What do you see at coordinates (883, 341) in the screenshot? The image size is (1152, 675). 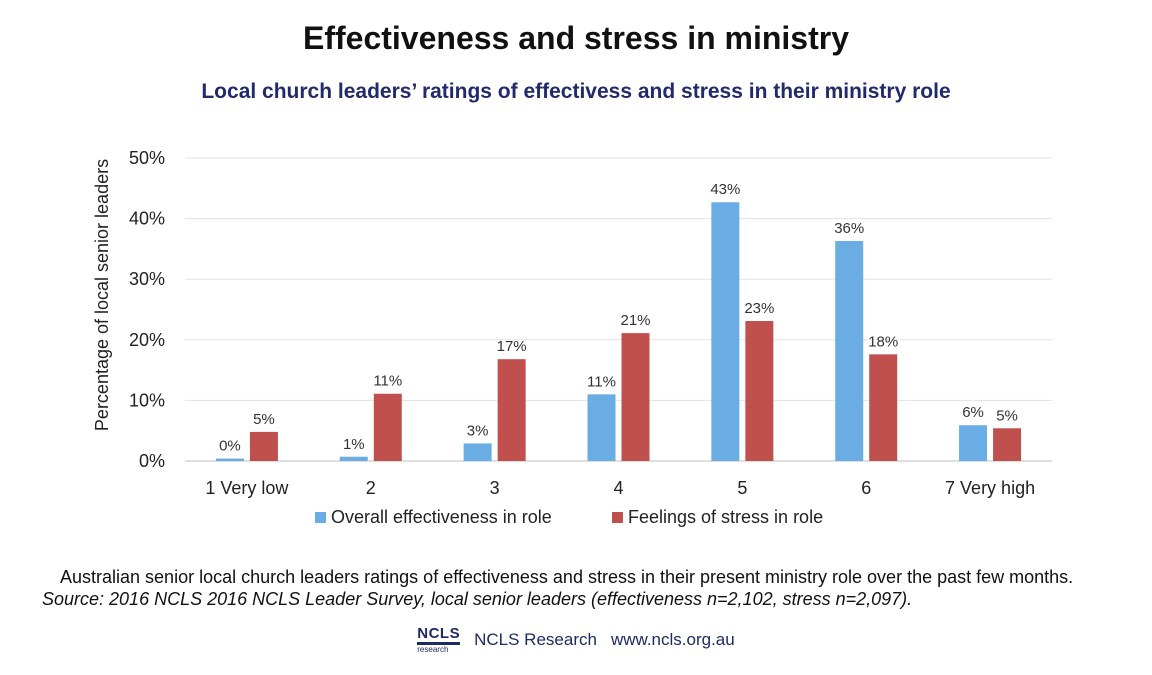 I see `data-label: 18%` at bounding box center [883, 341].